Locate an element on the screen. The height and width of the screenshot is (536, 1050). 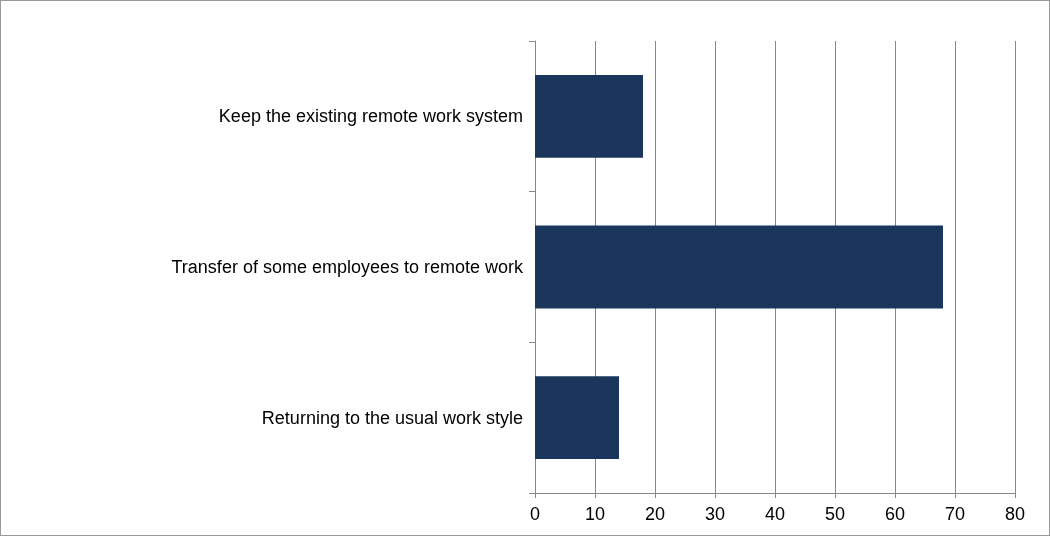
y-tick-label: Returning to the usual work style is located at coordinates (392, 417).